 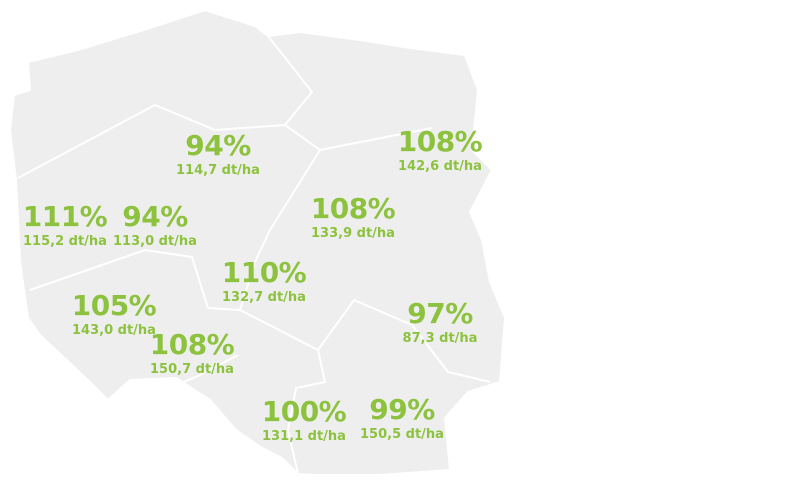 I want to click on region-label-east: 97% 87,3 dt/ha, so click(x=440, y=323).